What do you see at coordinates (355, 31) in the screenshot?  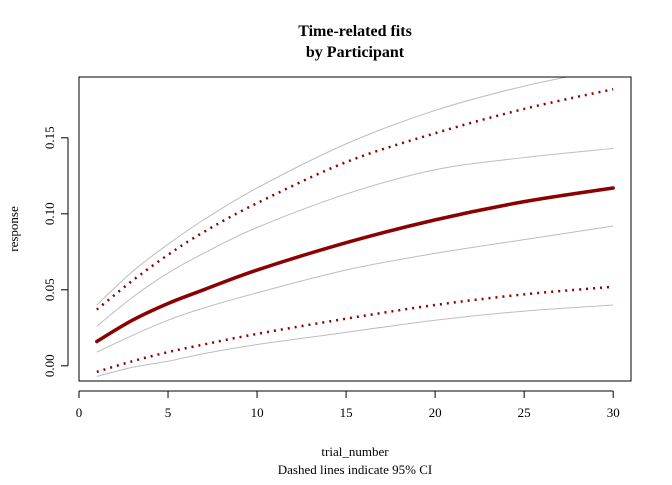 I see `chart-title: Time-related fits` at bounding box center [355, 31].